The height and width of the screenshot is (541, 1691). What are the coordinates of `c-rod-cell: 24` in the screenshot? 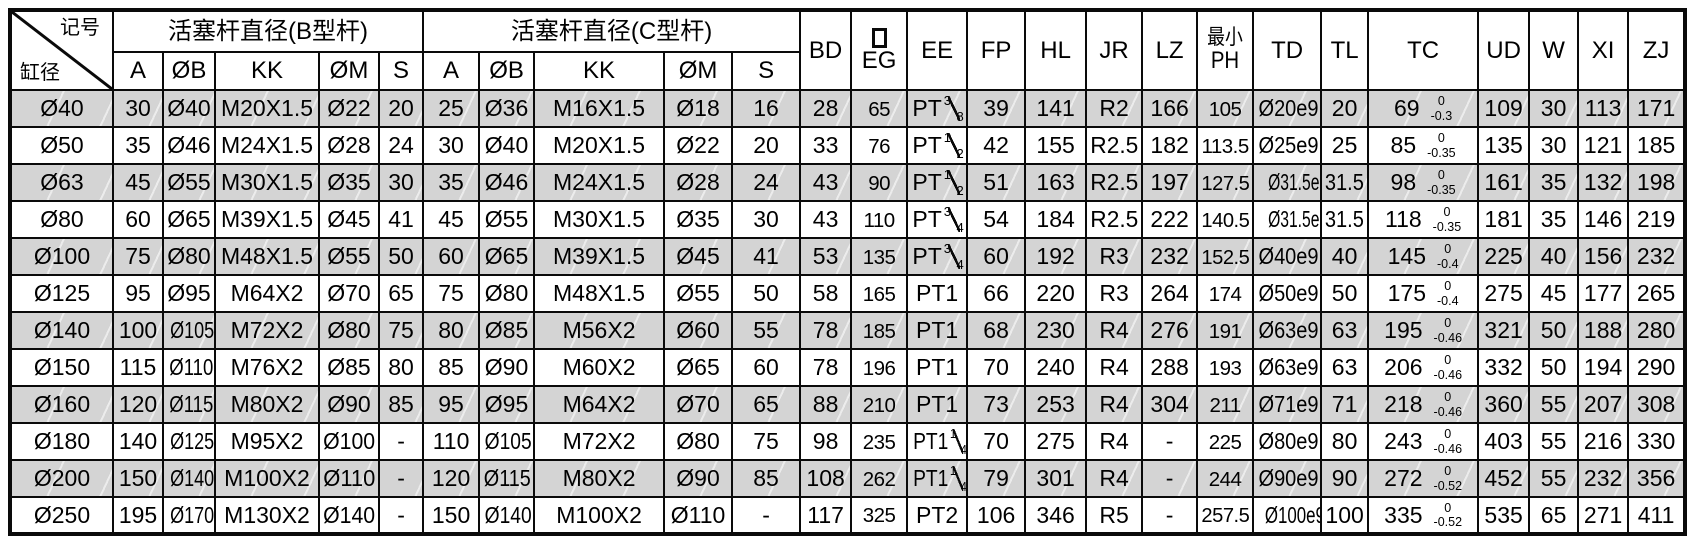 It's located at (766, 182).